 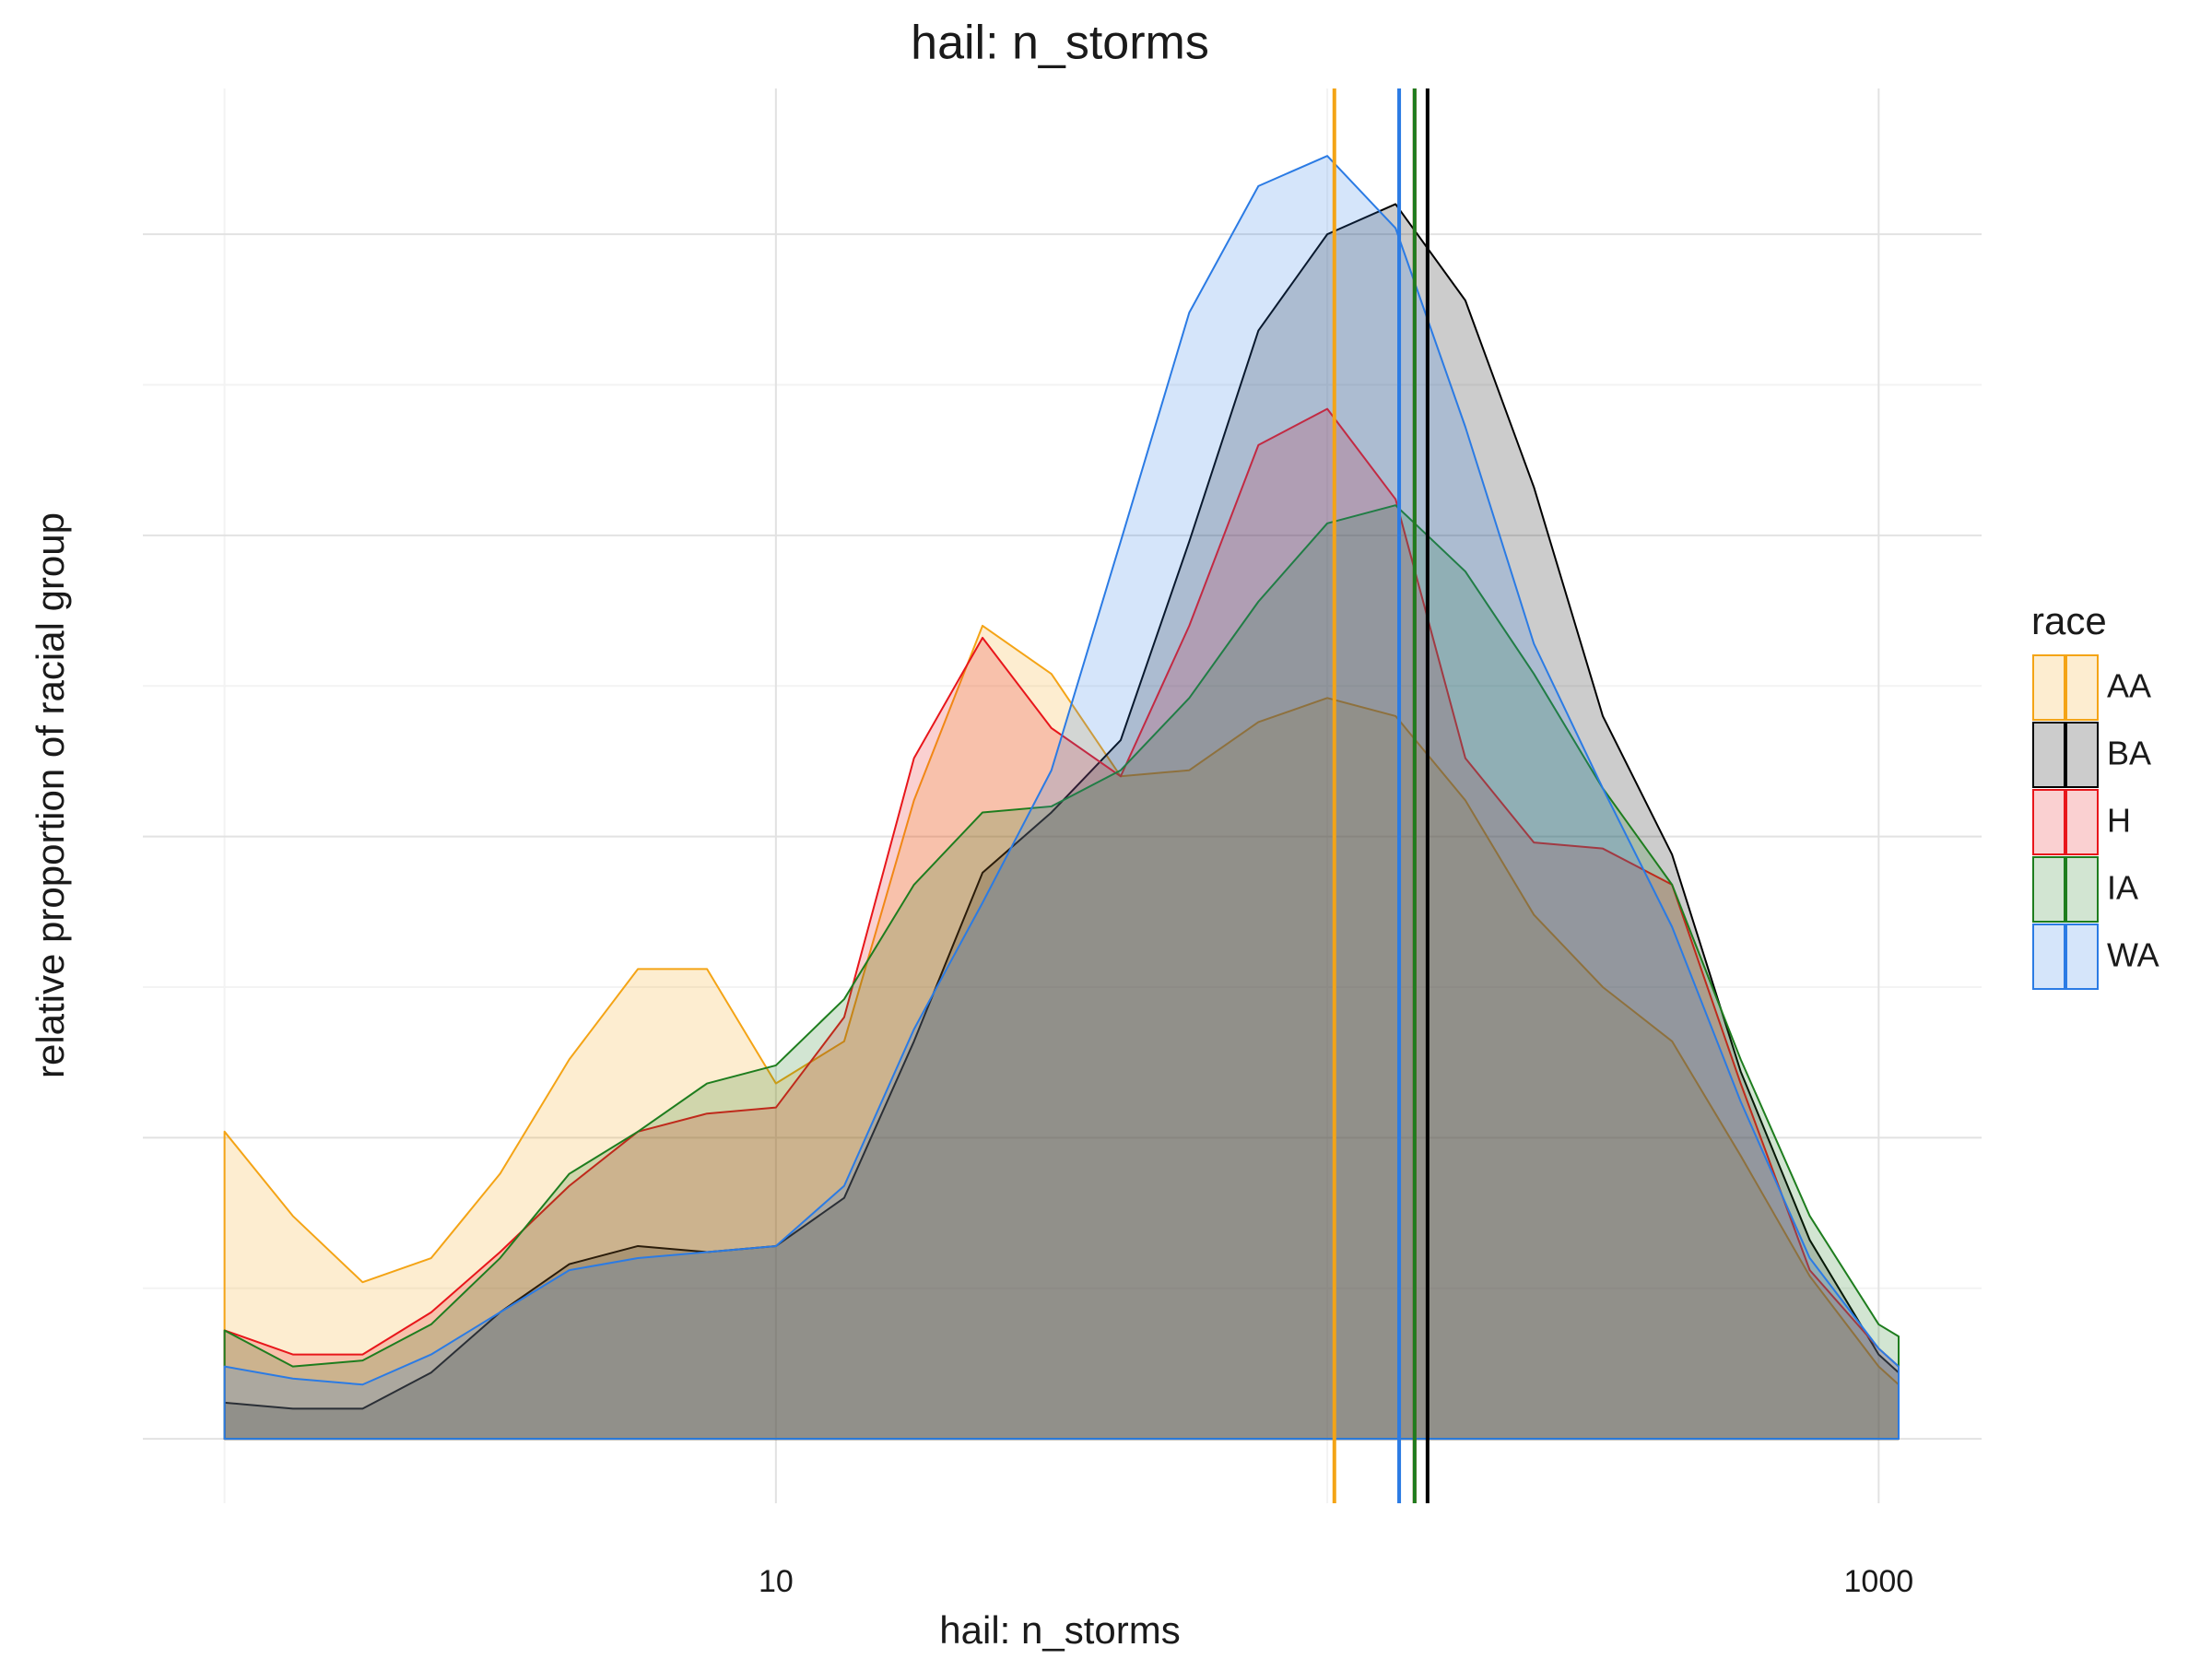 What do you see at coordinates (2091, 755) in the screenshot?
I see `legend-item: BA` at bounding box center [2091, 755].